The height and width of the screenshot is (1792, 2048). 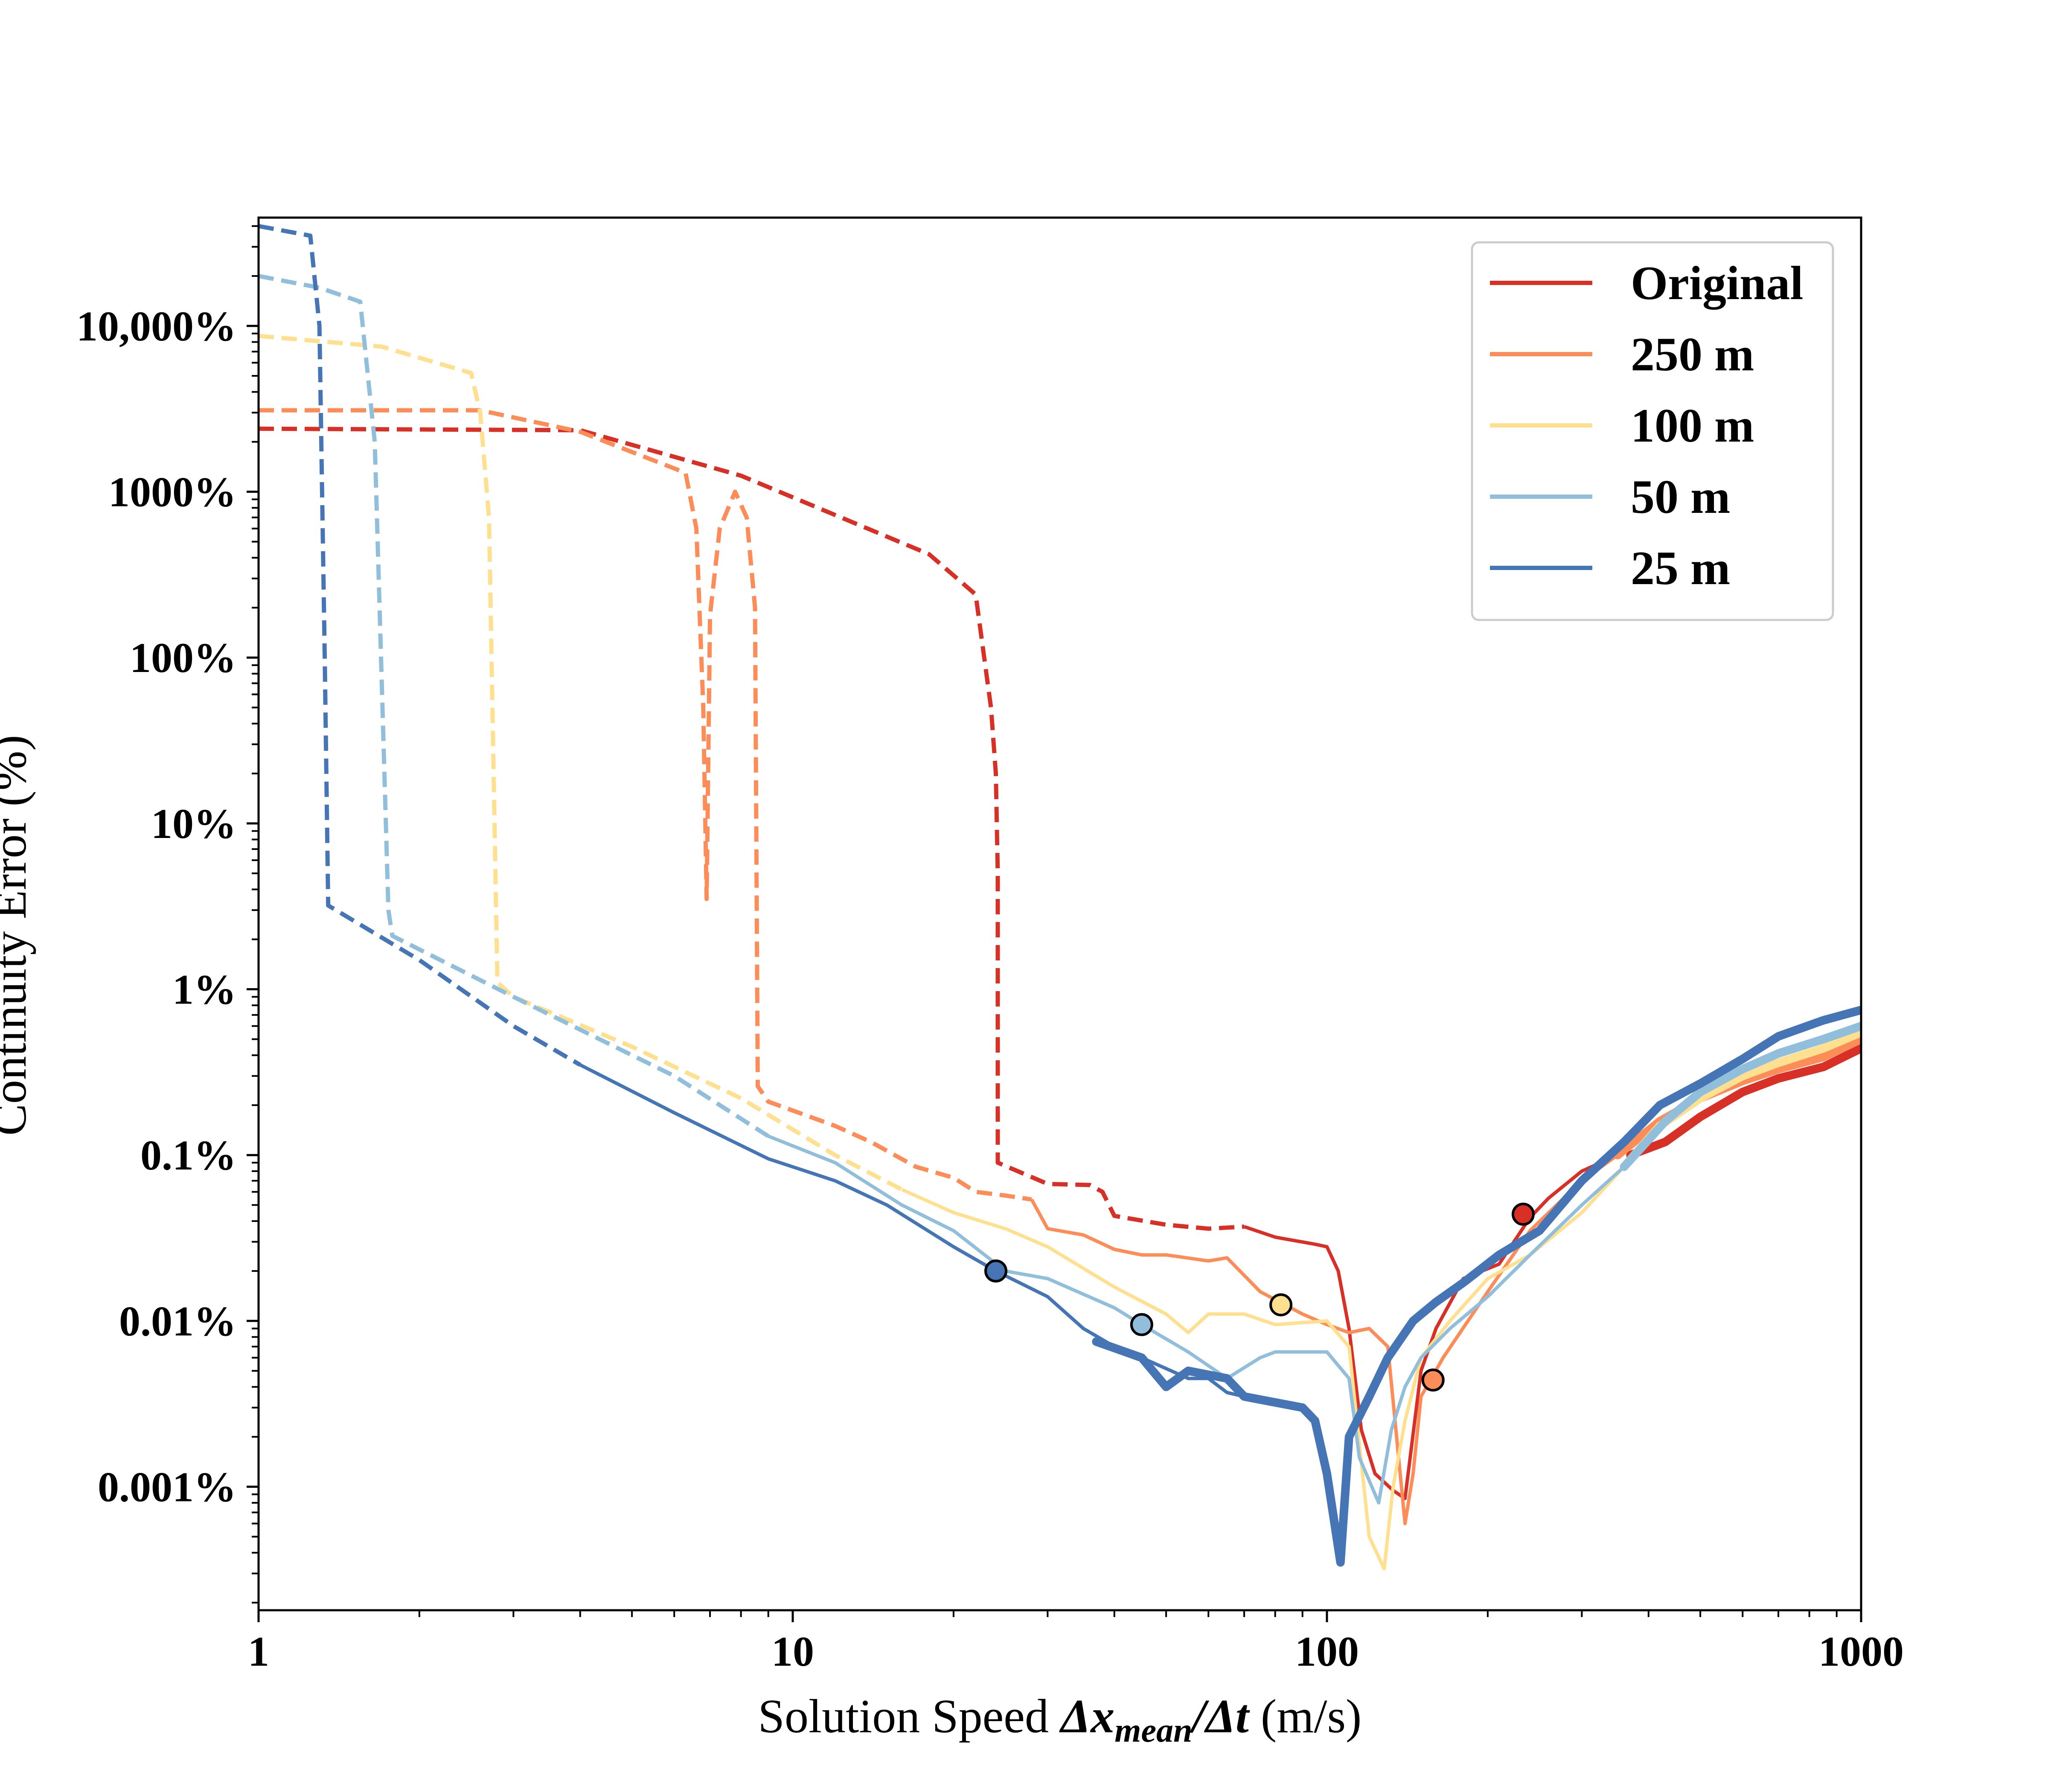 I want to click on x-axis-label-unit: (m/s), so click(x=1305, y=1716).